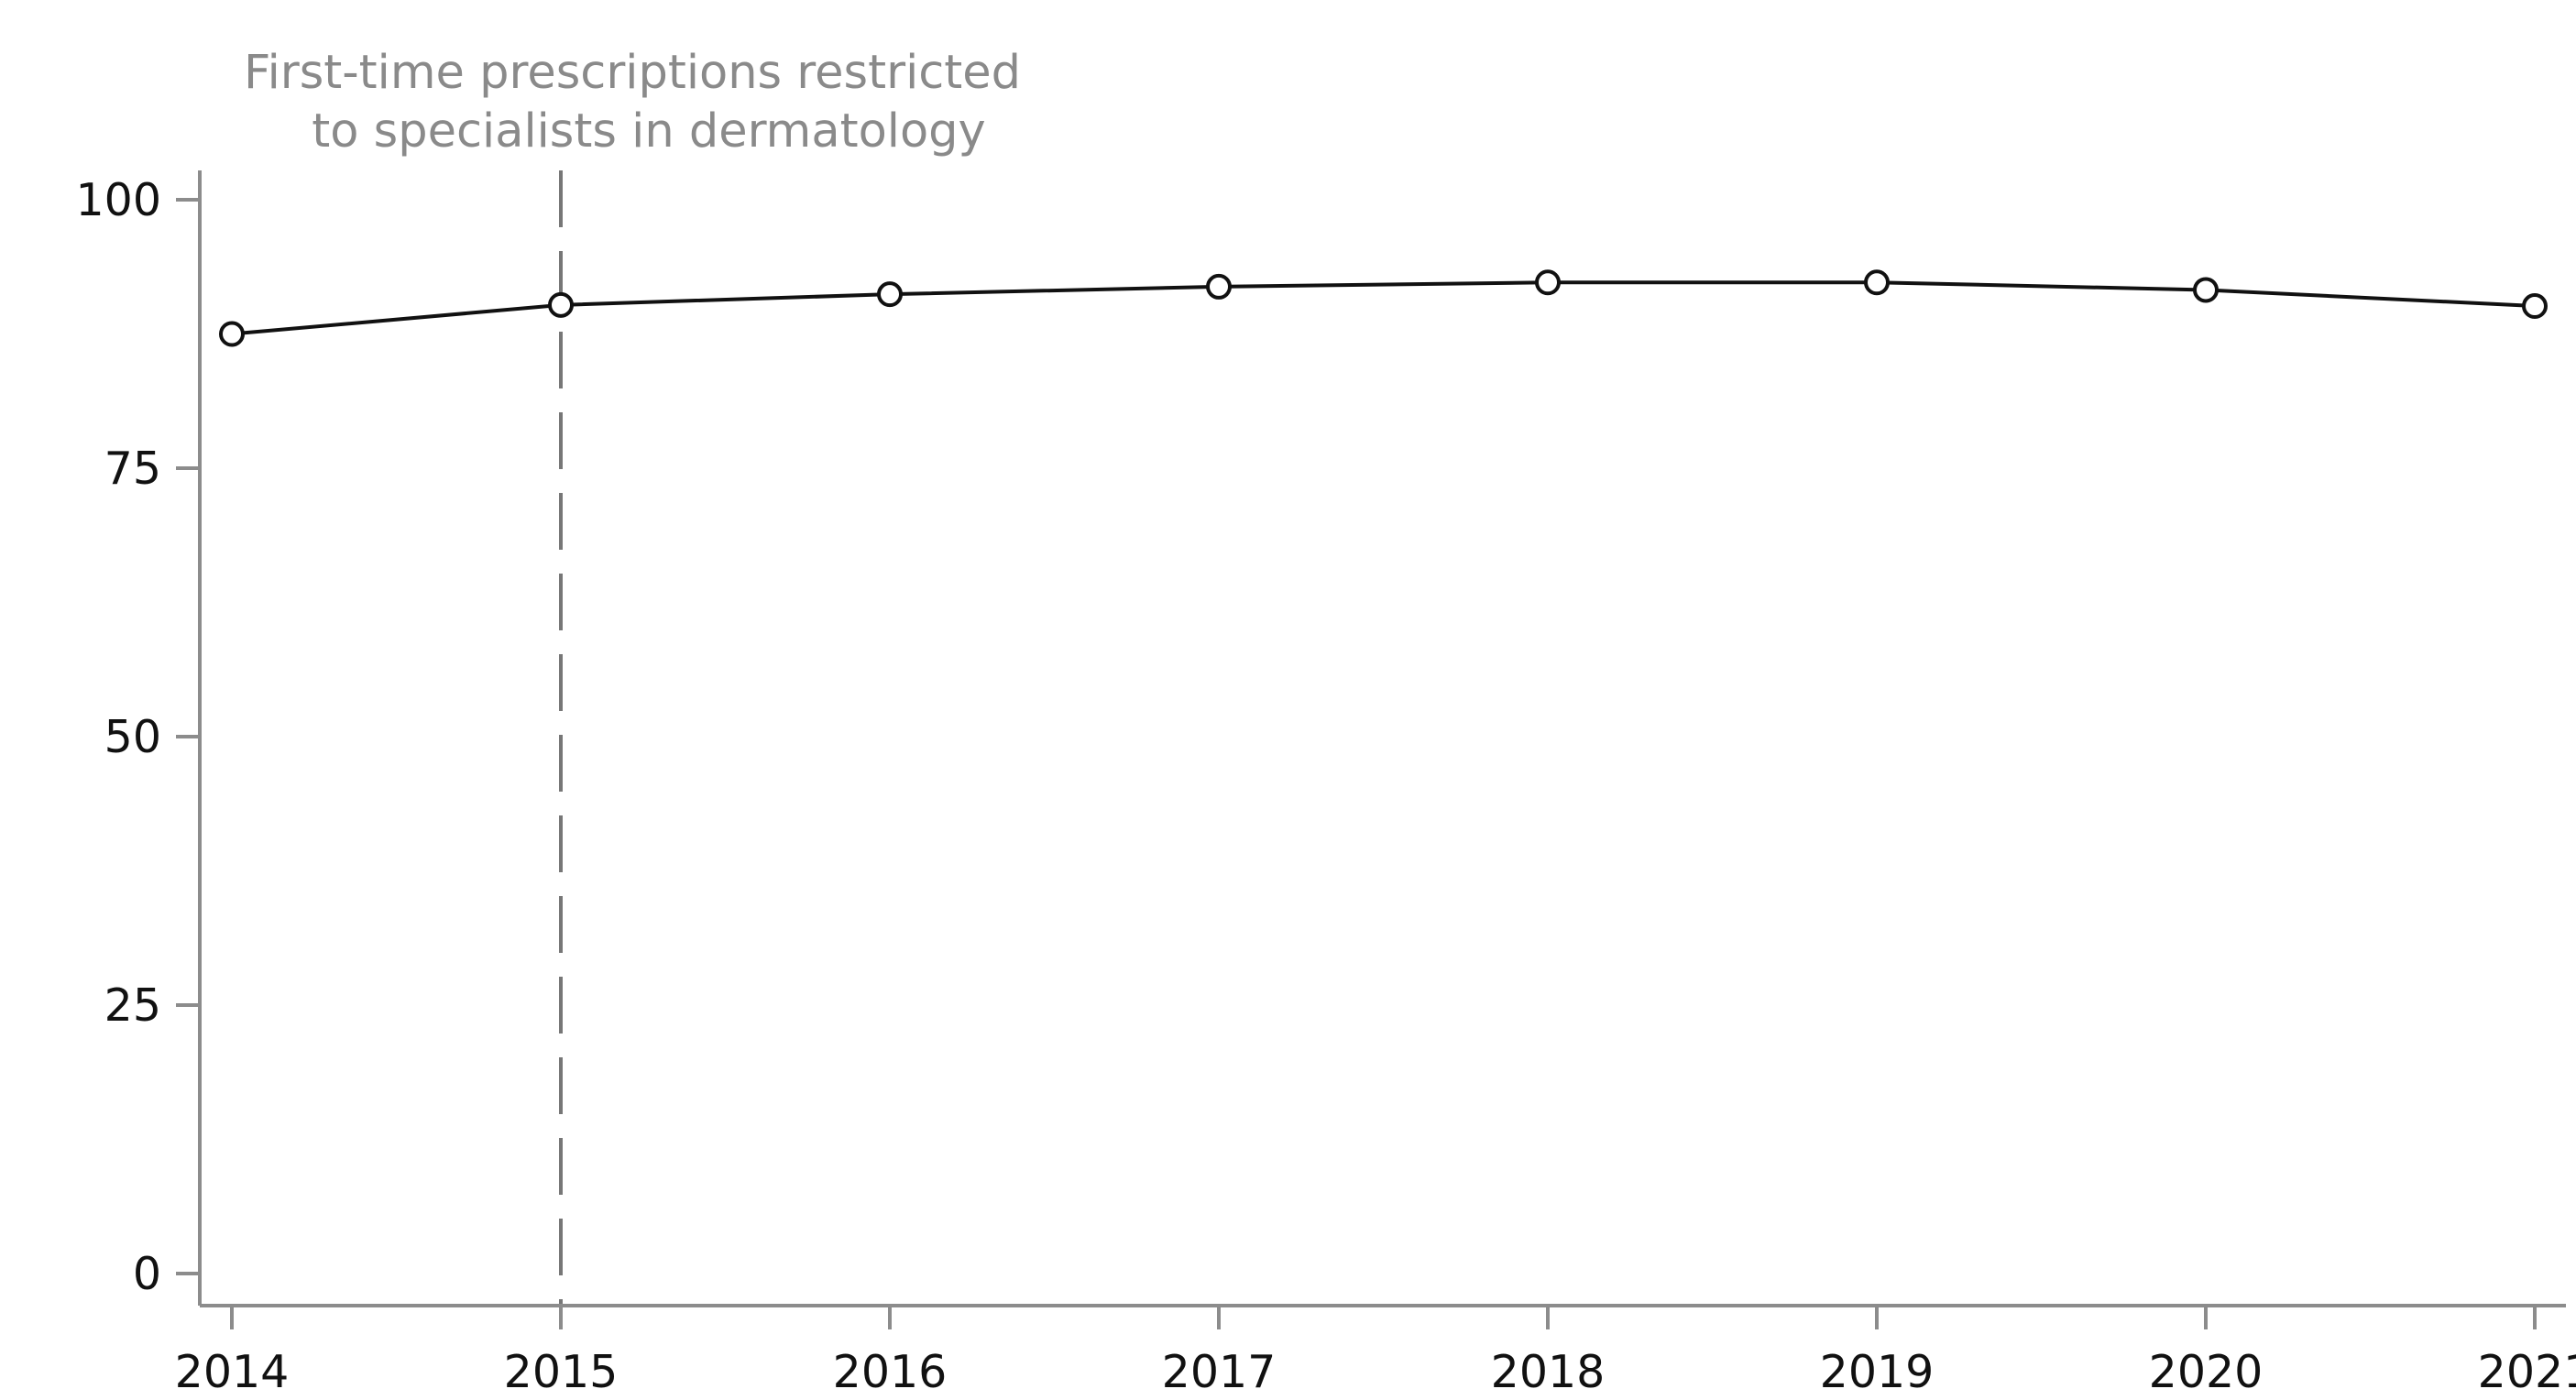 This screenshot has height=1389, width=2576. Describe the element at coordinates (1877, 1367) in the screenshot. I see `x-tick-label: 2019` at that location.